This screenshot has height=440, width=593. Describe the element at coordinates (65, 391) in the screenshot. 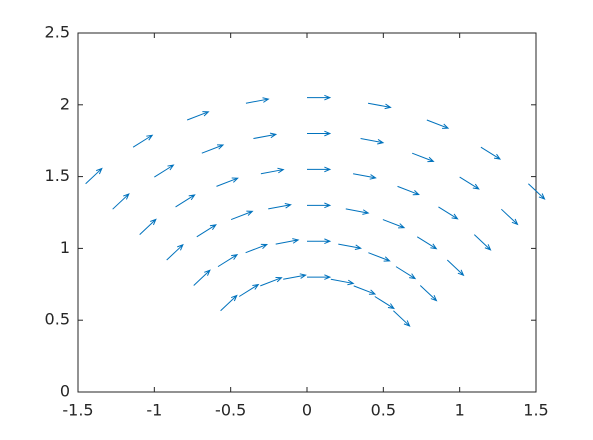

I see `y-tick-label: 0` at that location.